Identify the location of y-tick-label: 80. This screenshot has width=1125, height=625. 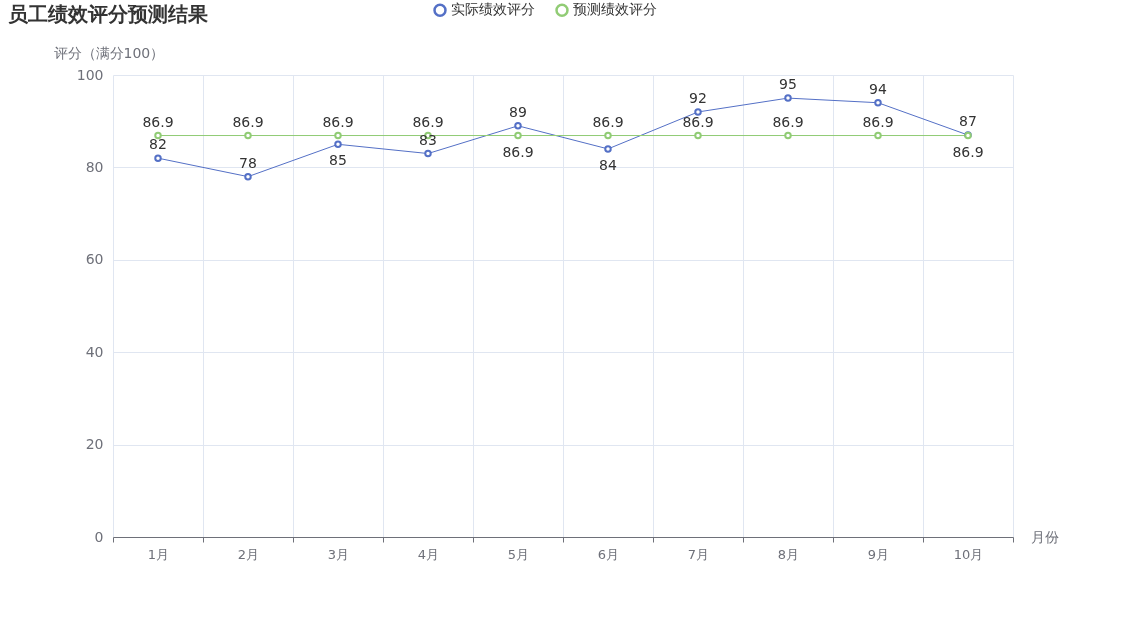
(94, 166).